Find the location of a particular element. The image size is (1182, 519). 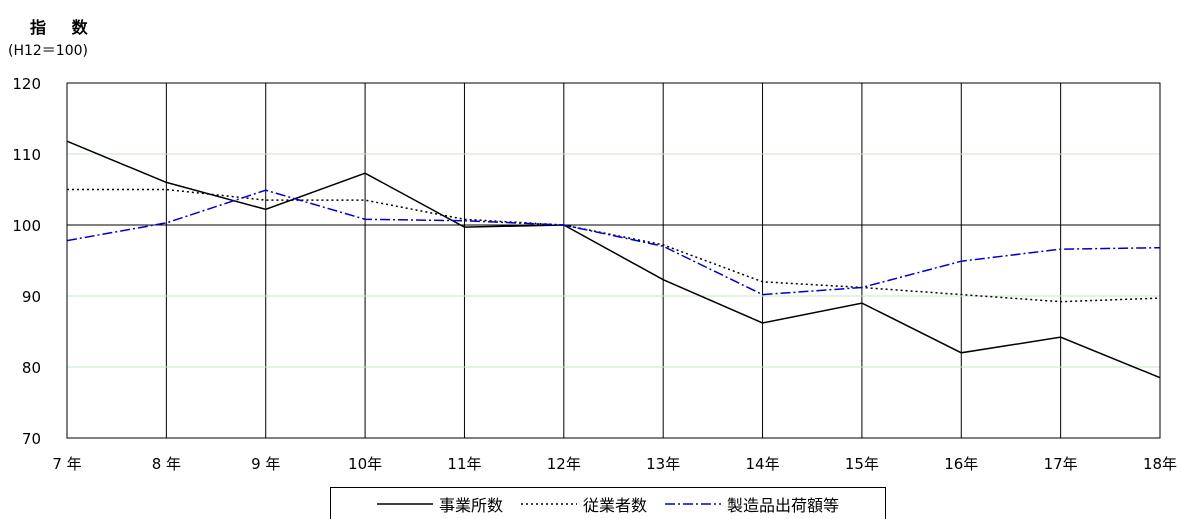

x-tick-label-2: 9 年 is located at coordinates (265, 464).